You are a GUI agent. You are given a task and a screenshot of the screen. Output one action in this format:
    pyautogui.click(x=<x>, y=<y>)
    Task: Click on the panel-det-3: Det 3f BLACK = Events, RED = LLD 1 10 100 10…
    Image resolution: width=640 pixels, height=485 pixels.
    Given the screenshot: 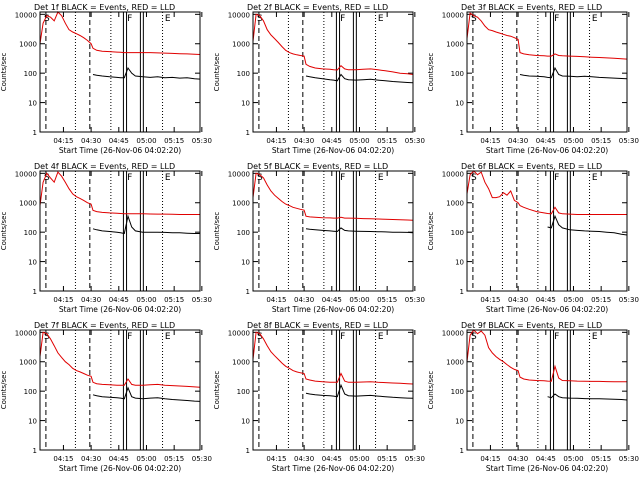 What is the action you would take?
    pyautogui.click(x=533, y=79)
    